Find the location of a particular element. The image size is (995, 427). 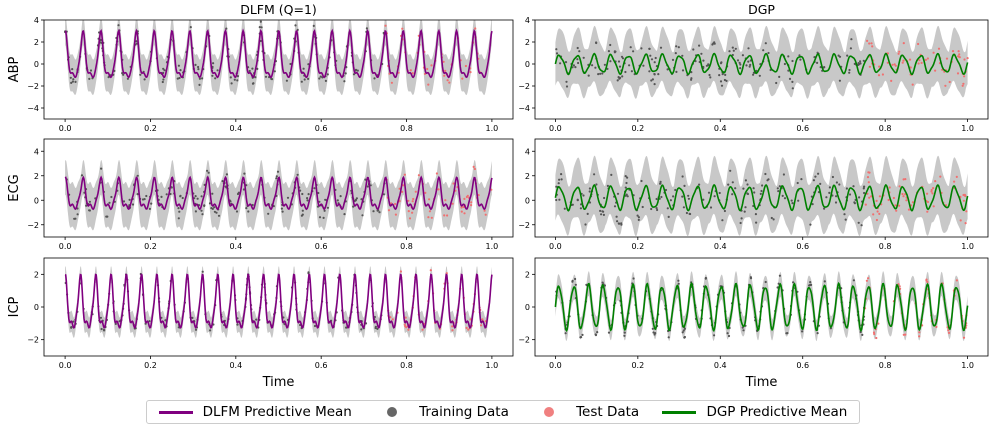

y-tick-label: −2 is located at coordinates (524, 86).